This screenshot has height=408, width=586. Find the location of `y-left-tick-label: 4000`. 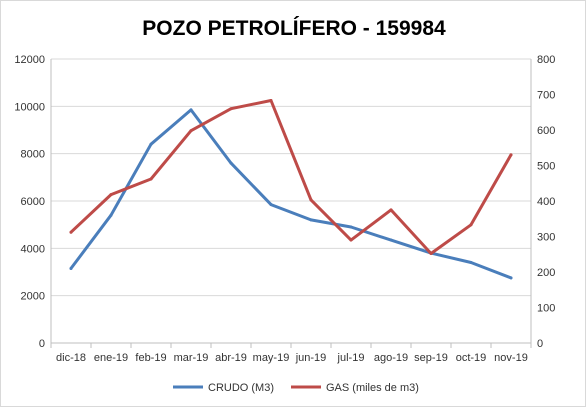

y-left-tick-label: 4000 is located at coordinates (33, 249).